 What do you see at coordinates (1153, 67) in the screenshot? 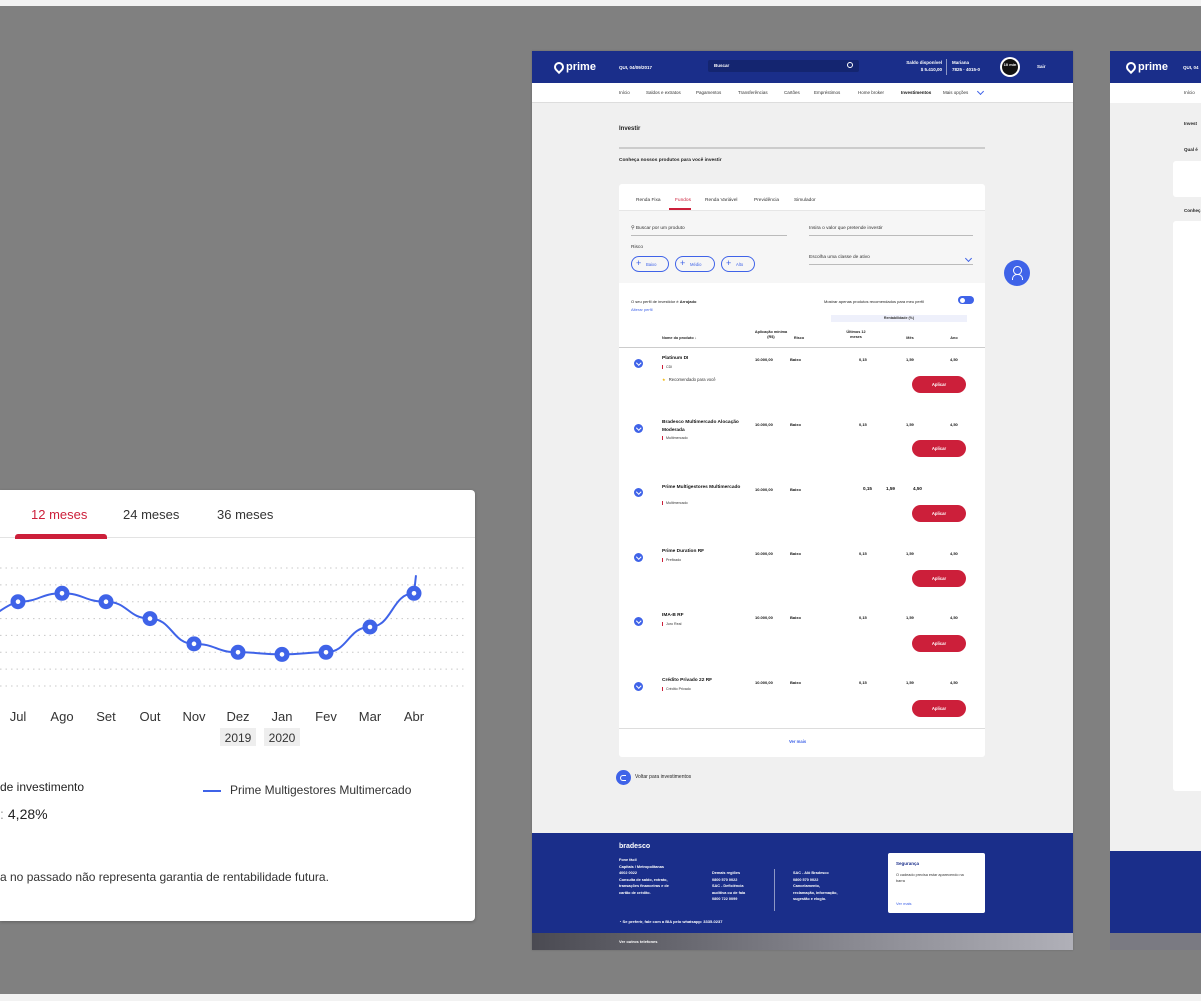
I see `prime-logo-text: prime` at bounding box center [1153, 67].